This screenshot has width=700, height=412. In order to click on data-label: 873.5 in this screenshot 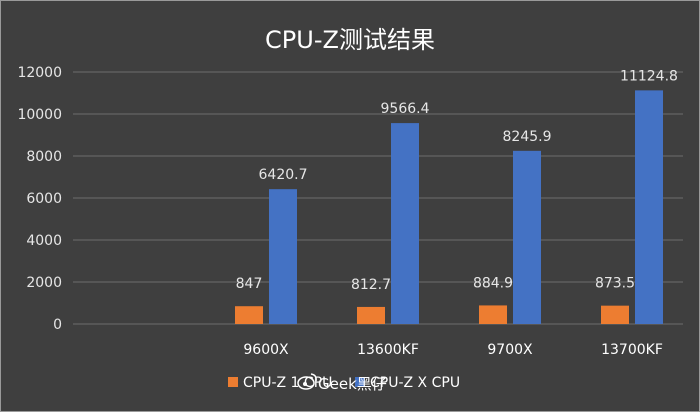, I will do `click(615, 284)`.